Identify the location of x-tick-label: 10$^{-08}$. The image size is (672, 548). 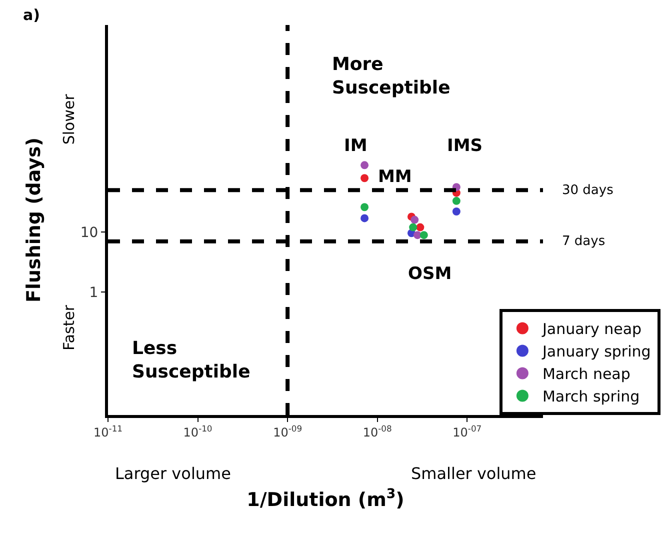
(377, 431).